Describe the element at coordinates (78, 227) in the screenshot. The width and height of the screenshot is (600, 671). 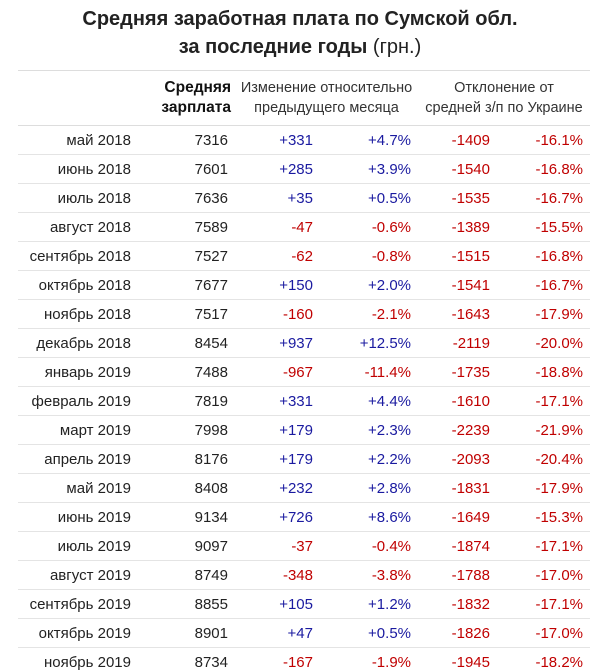
I see `month-cell: август 2018` at that location.